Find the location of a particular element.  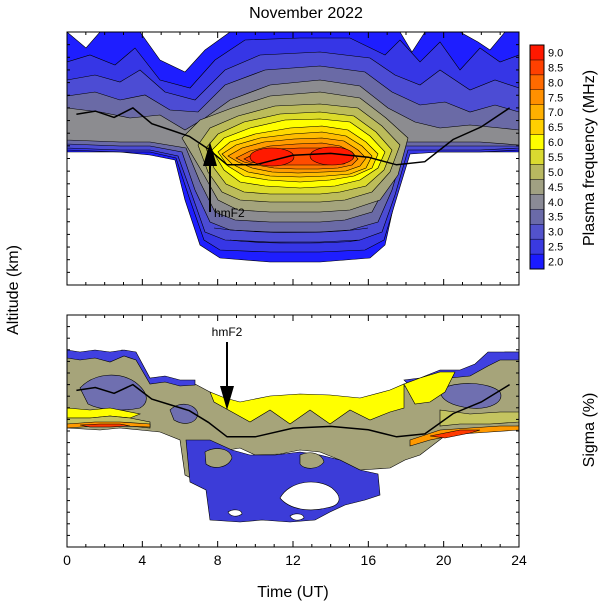

colorbar-tick-label: 3.0 is located at coordinates (555, 233).